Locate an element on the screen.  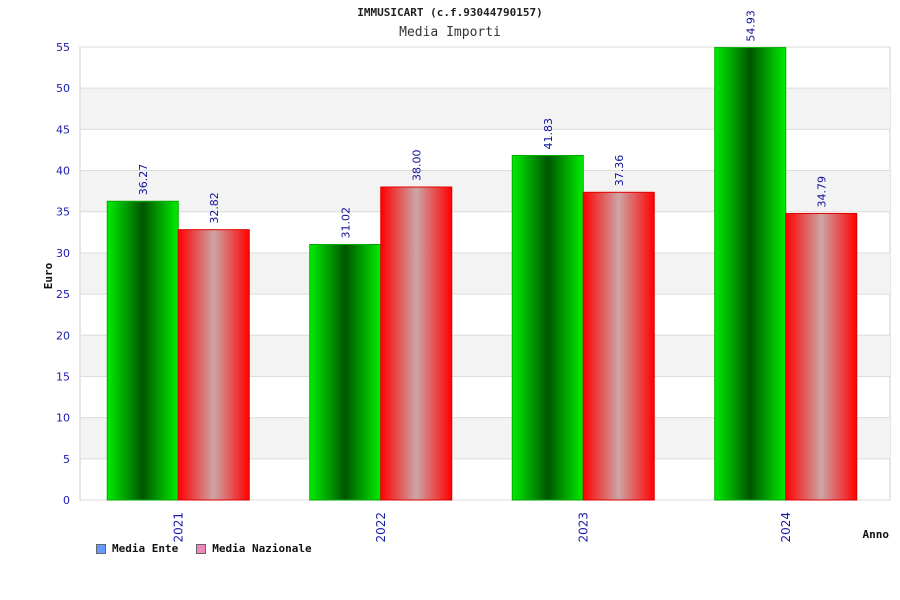
bar-media-nazionale-2024 is located at coordinates (821, 356).